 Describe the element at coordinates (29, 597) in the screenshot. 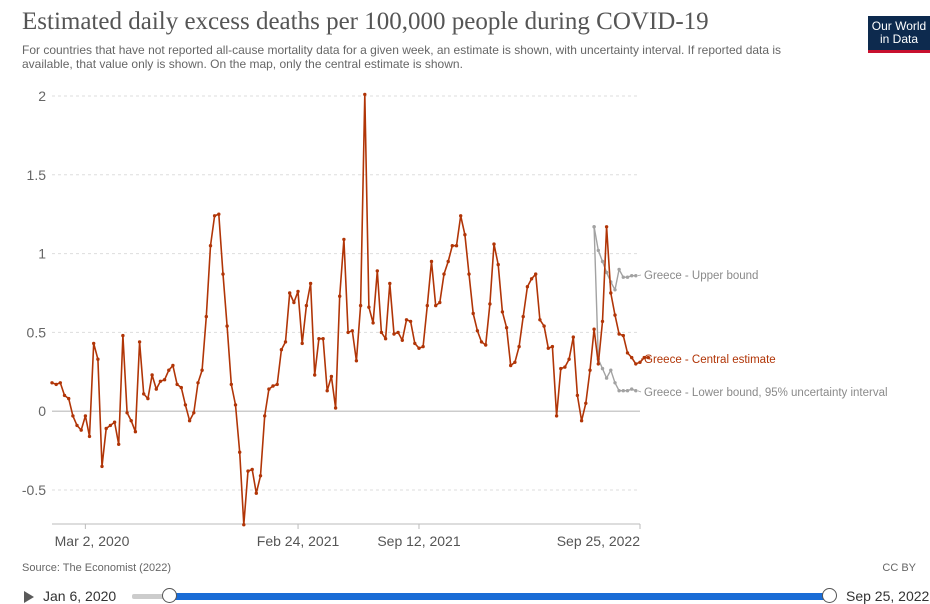

I see `play-icon` at that location.